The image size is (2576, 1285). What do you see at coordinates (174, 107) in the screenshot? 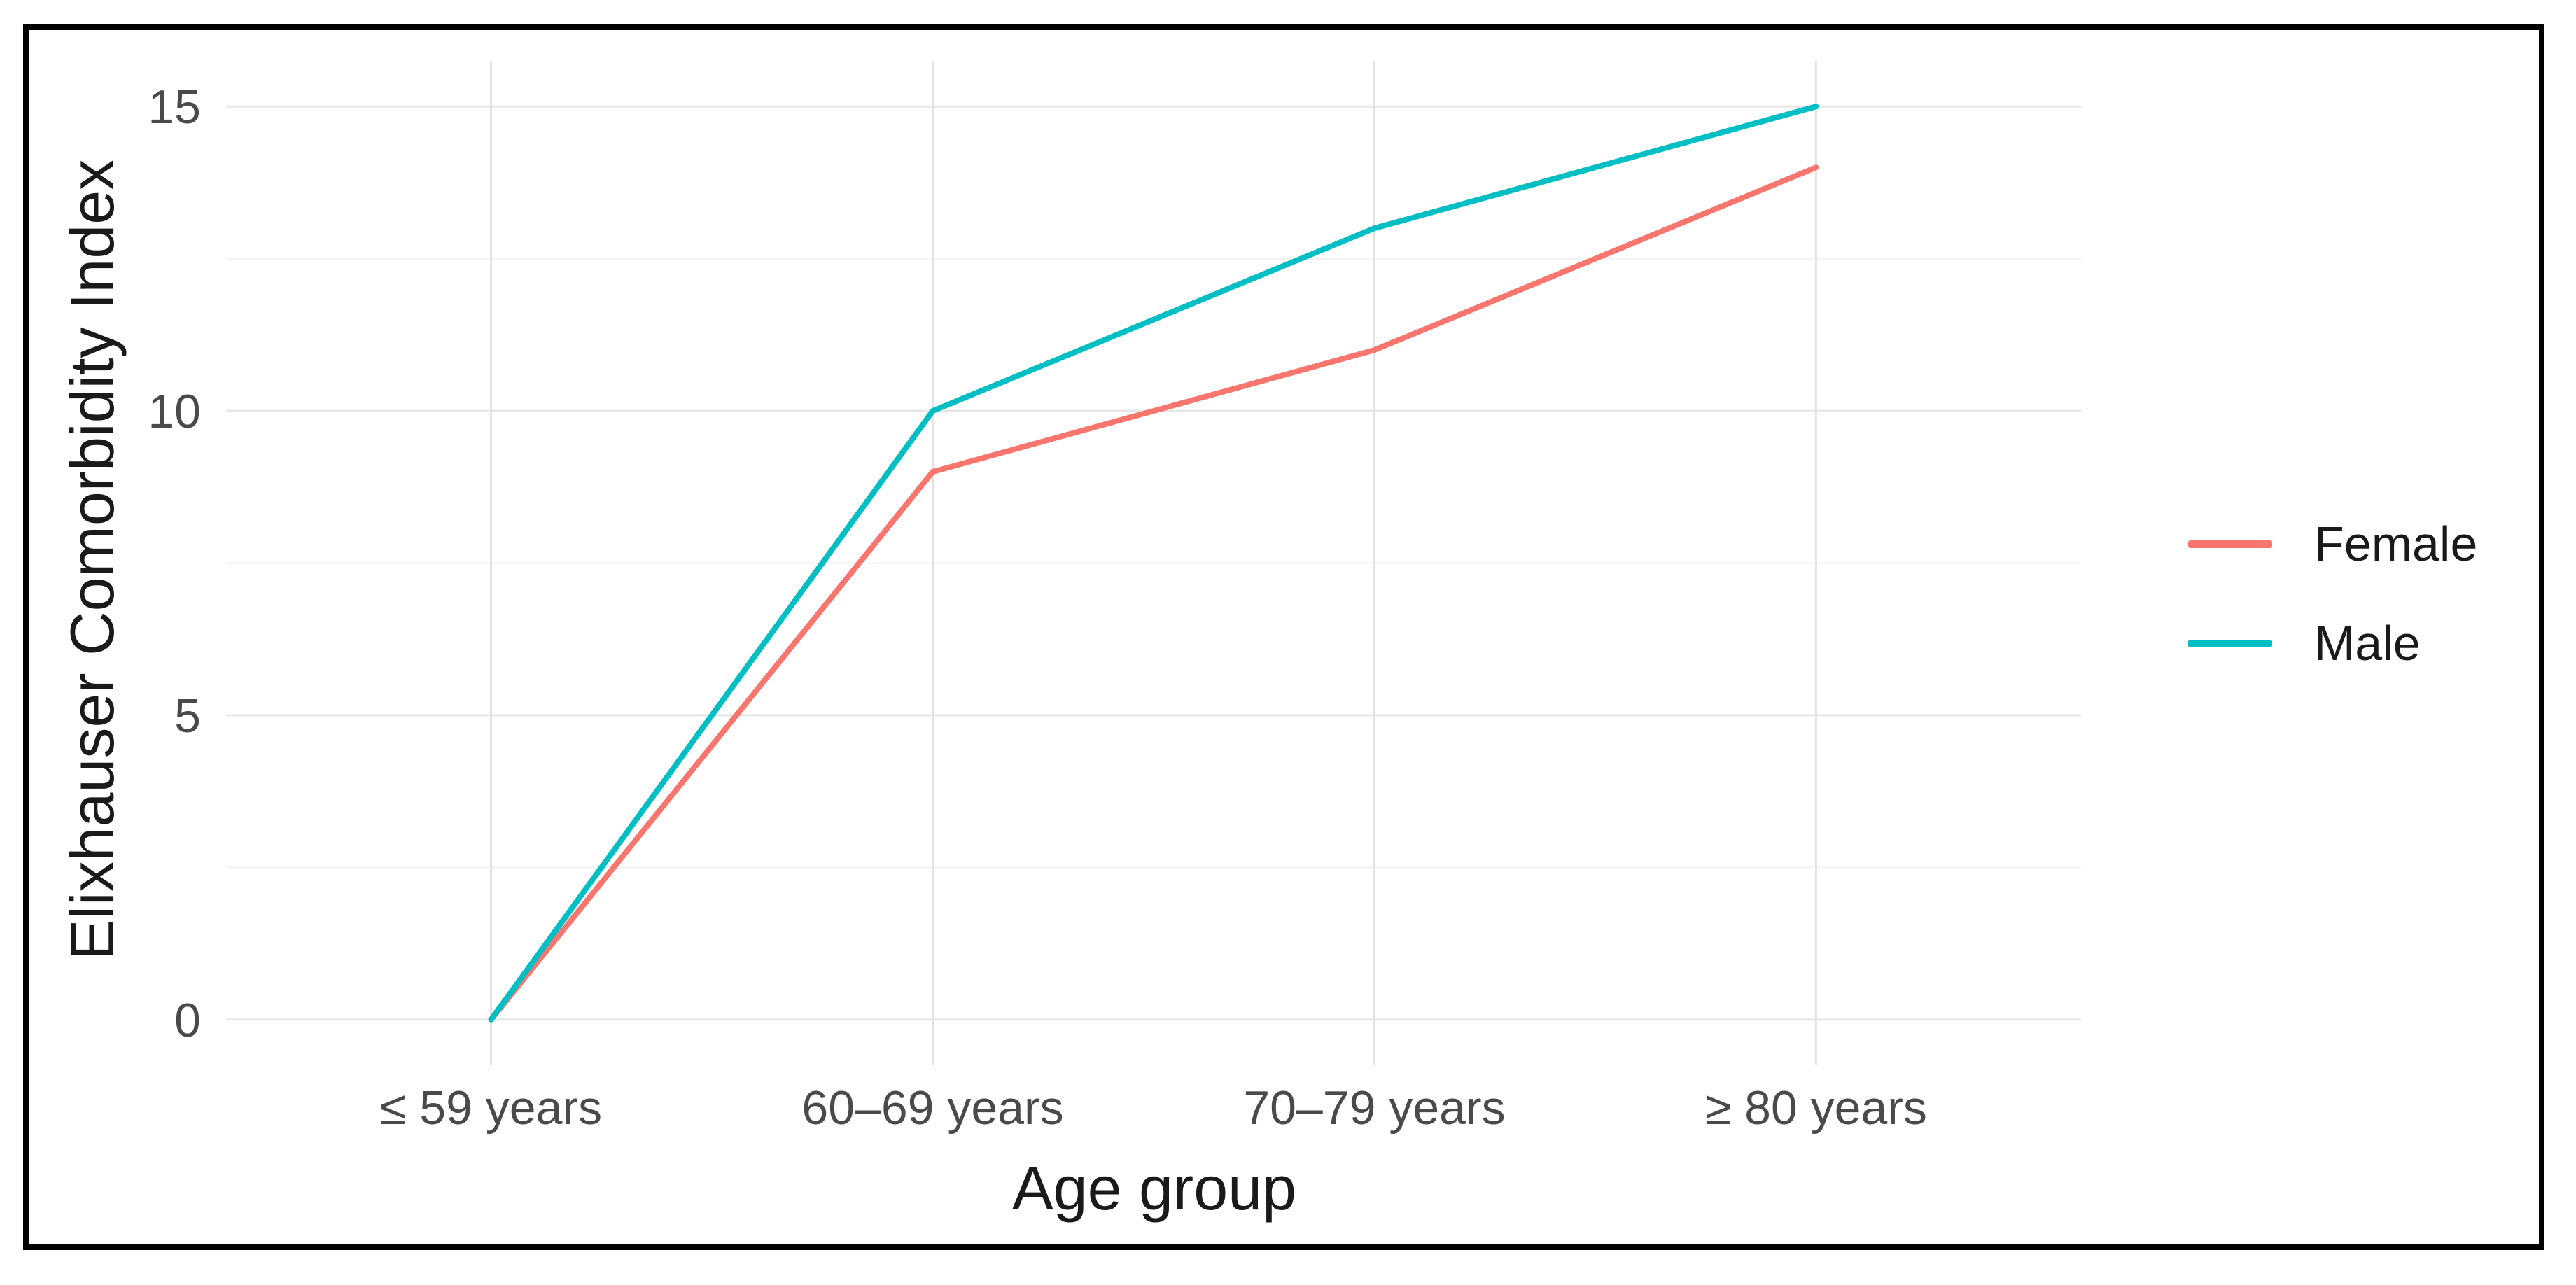
I see `y-tick-label: 15` at bounding box center [174, 107].